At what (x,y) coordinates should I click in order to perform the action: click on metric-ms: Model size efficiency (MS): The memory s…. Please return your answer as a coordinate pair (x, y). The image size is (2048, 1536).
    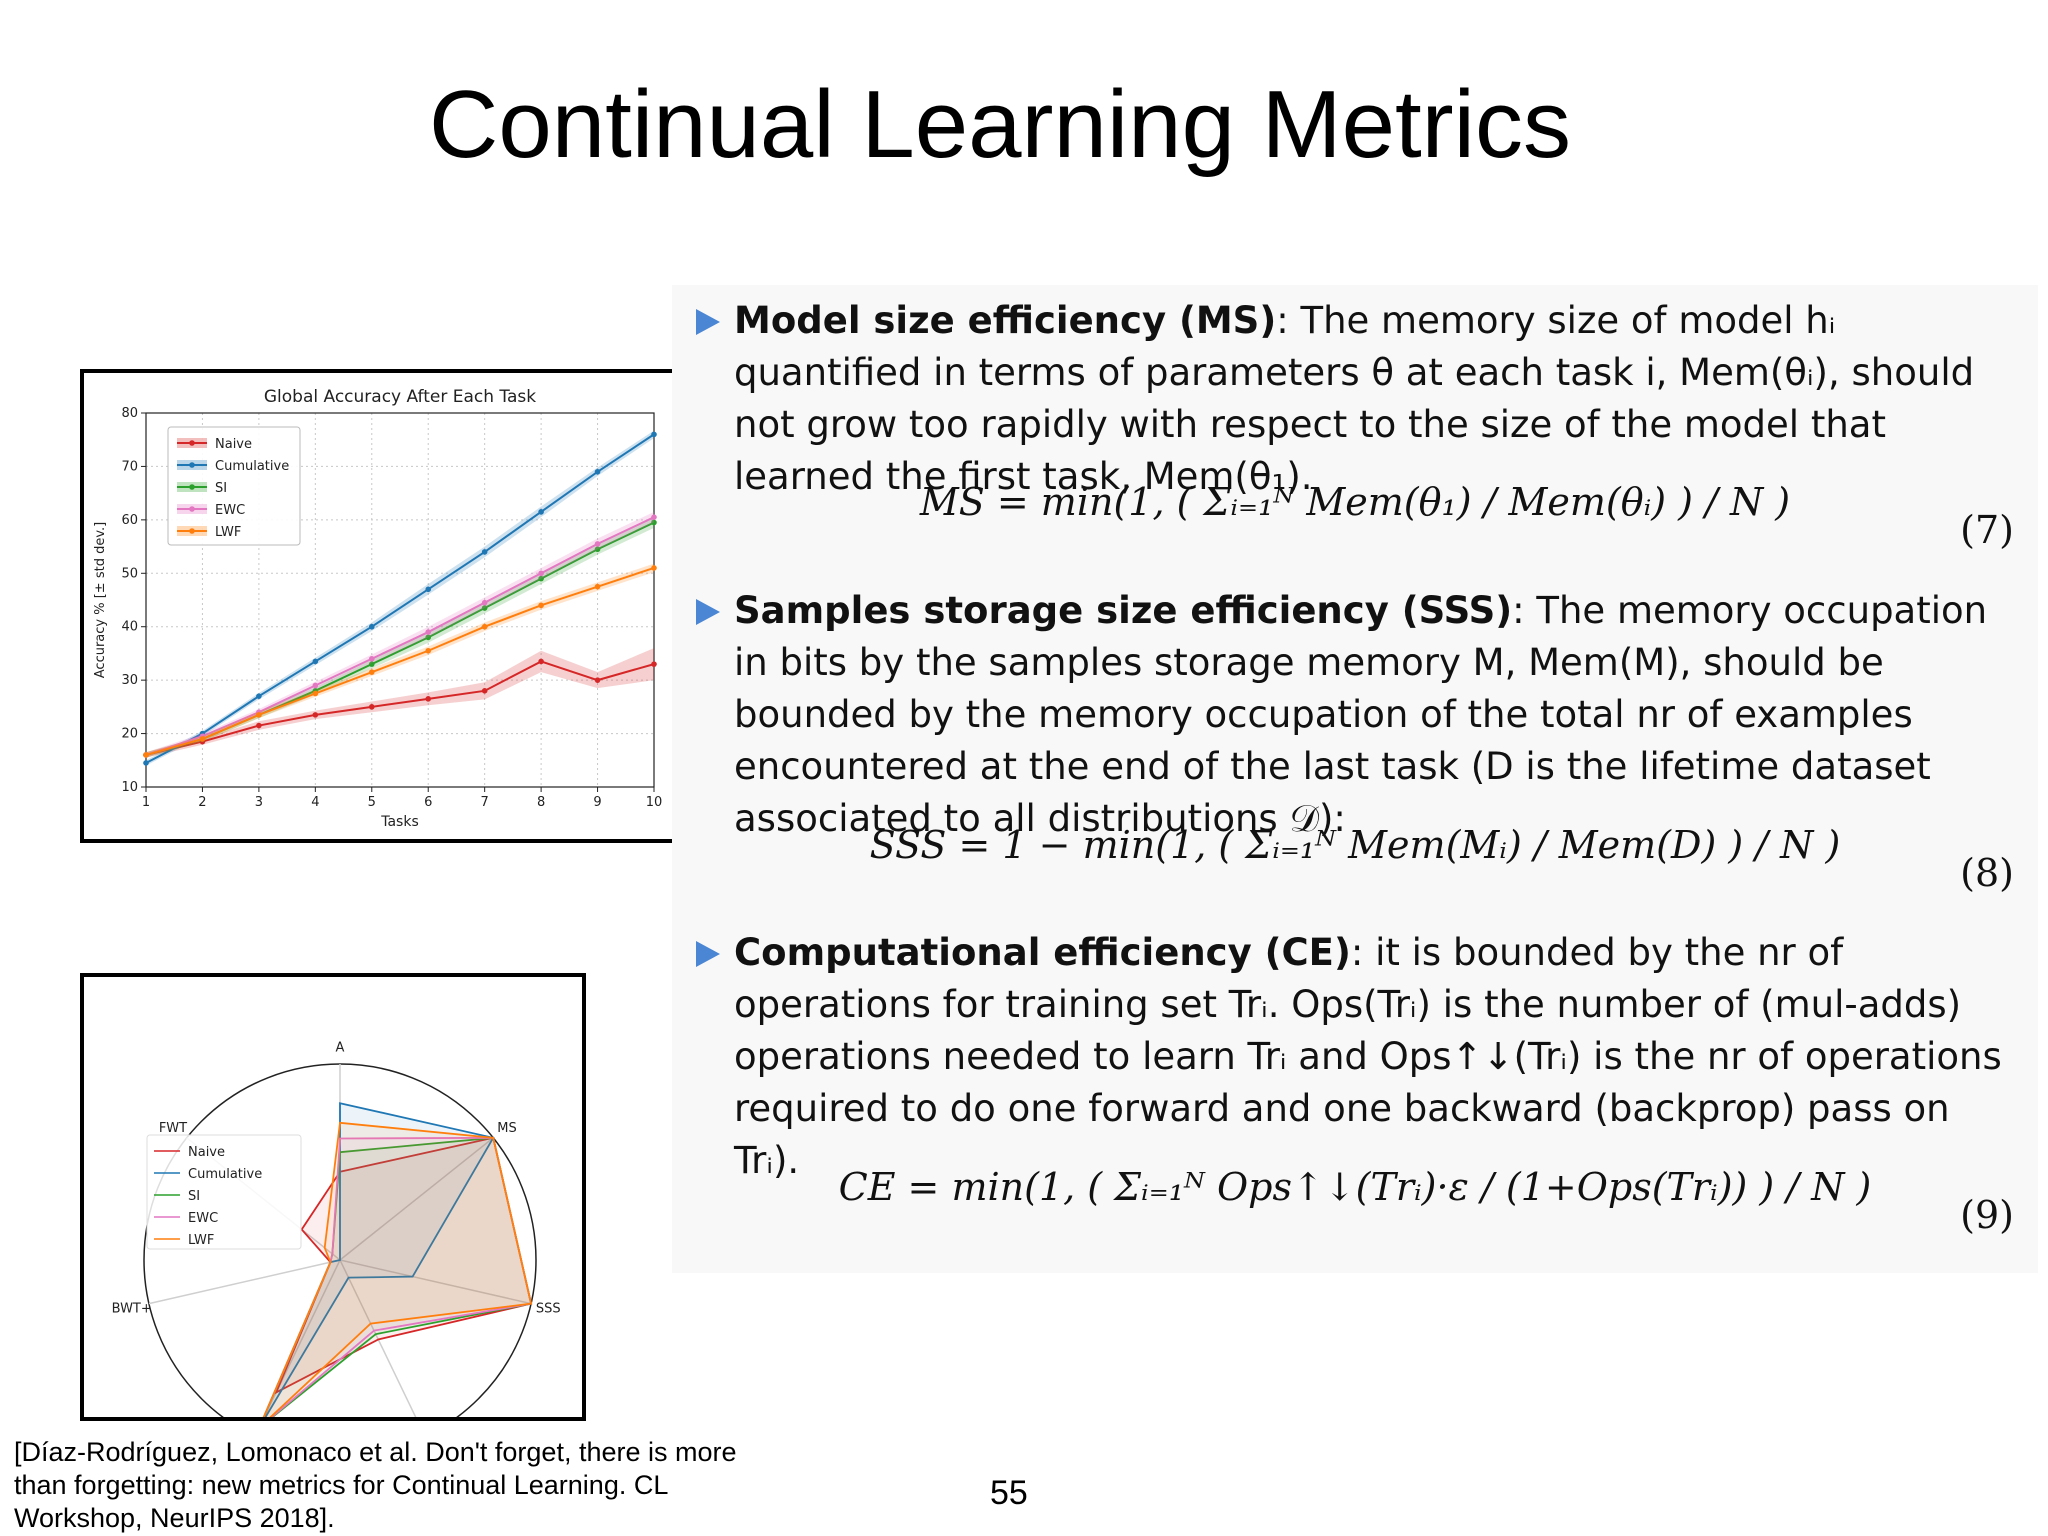
    Looking at the image, I should click on (1351, 399).